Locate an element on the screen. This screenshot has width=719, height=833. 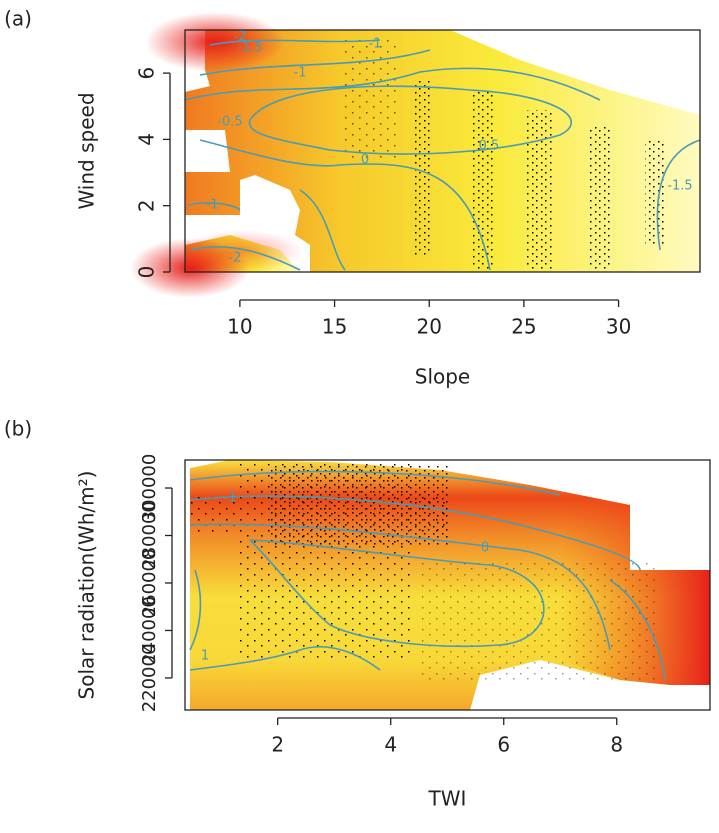
y-axis-label: Wind speed is located at coordinates (87, 150).